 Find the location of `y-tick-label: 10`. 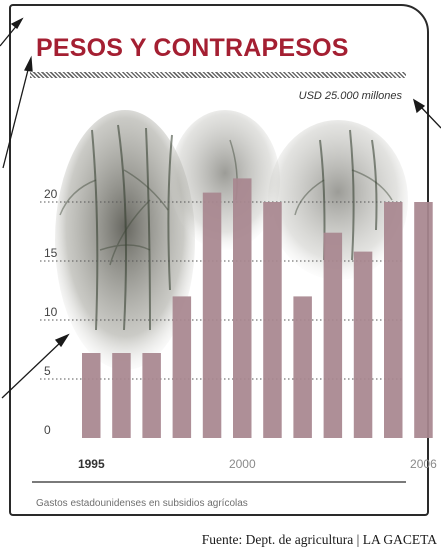

y-tick-label: 10 is located at coordinates (51, 312).